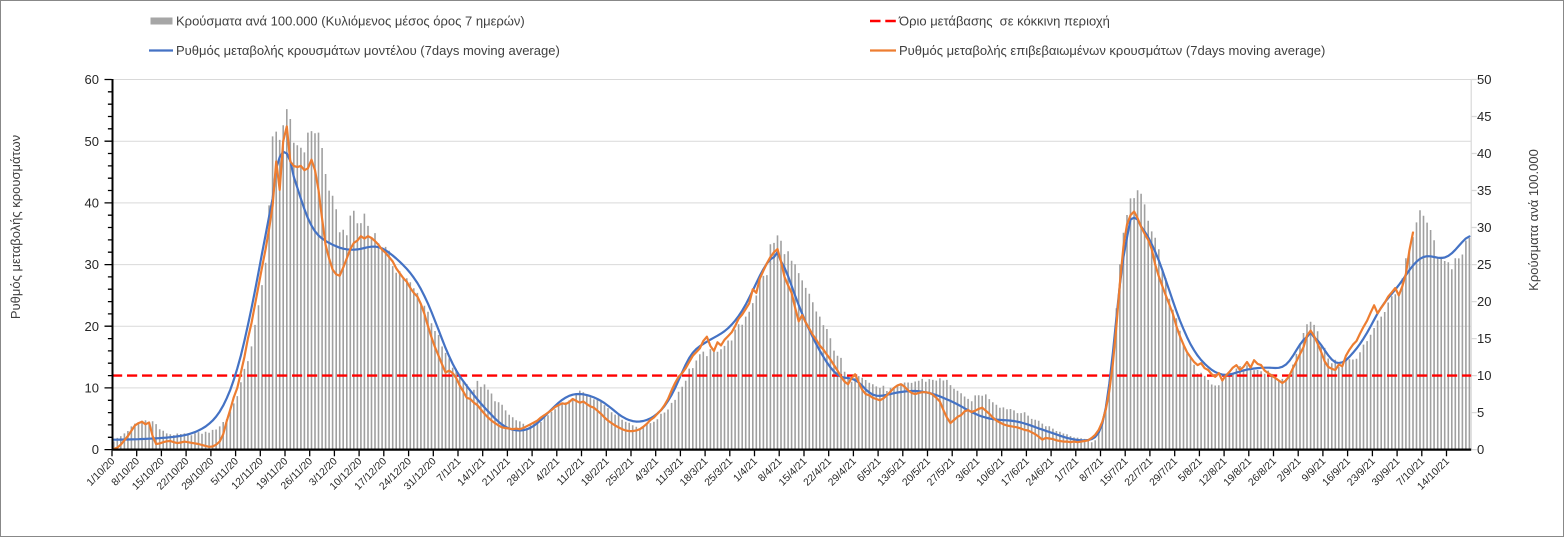 The image size is (1564, 542). What do you see at coordinates (746, 470) in the screenshot?
I see `svg-text: 1/4/21` at bounding box center [746, 470].